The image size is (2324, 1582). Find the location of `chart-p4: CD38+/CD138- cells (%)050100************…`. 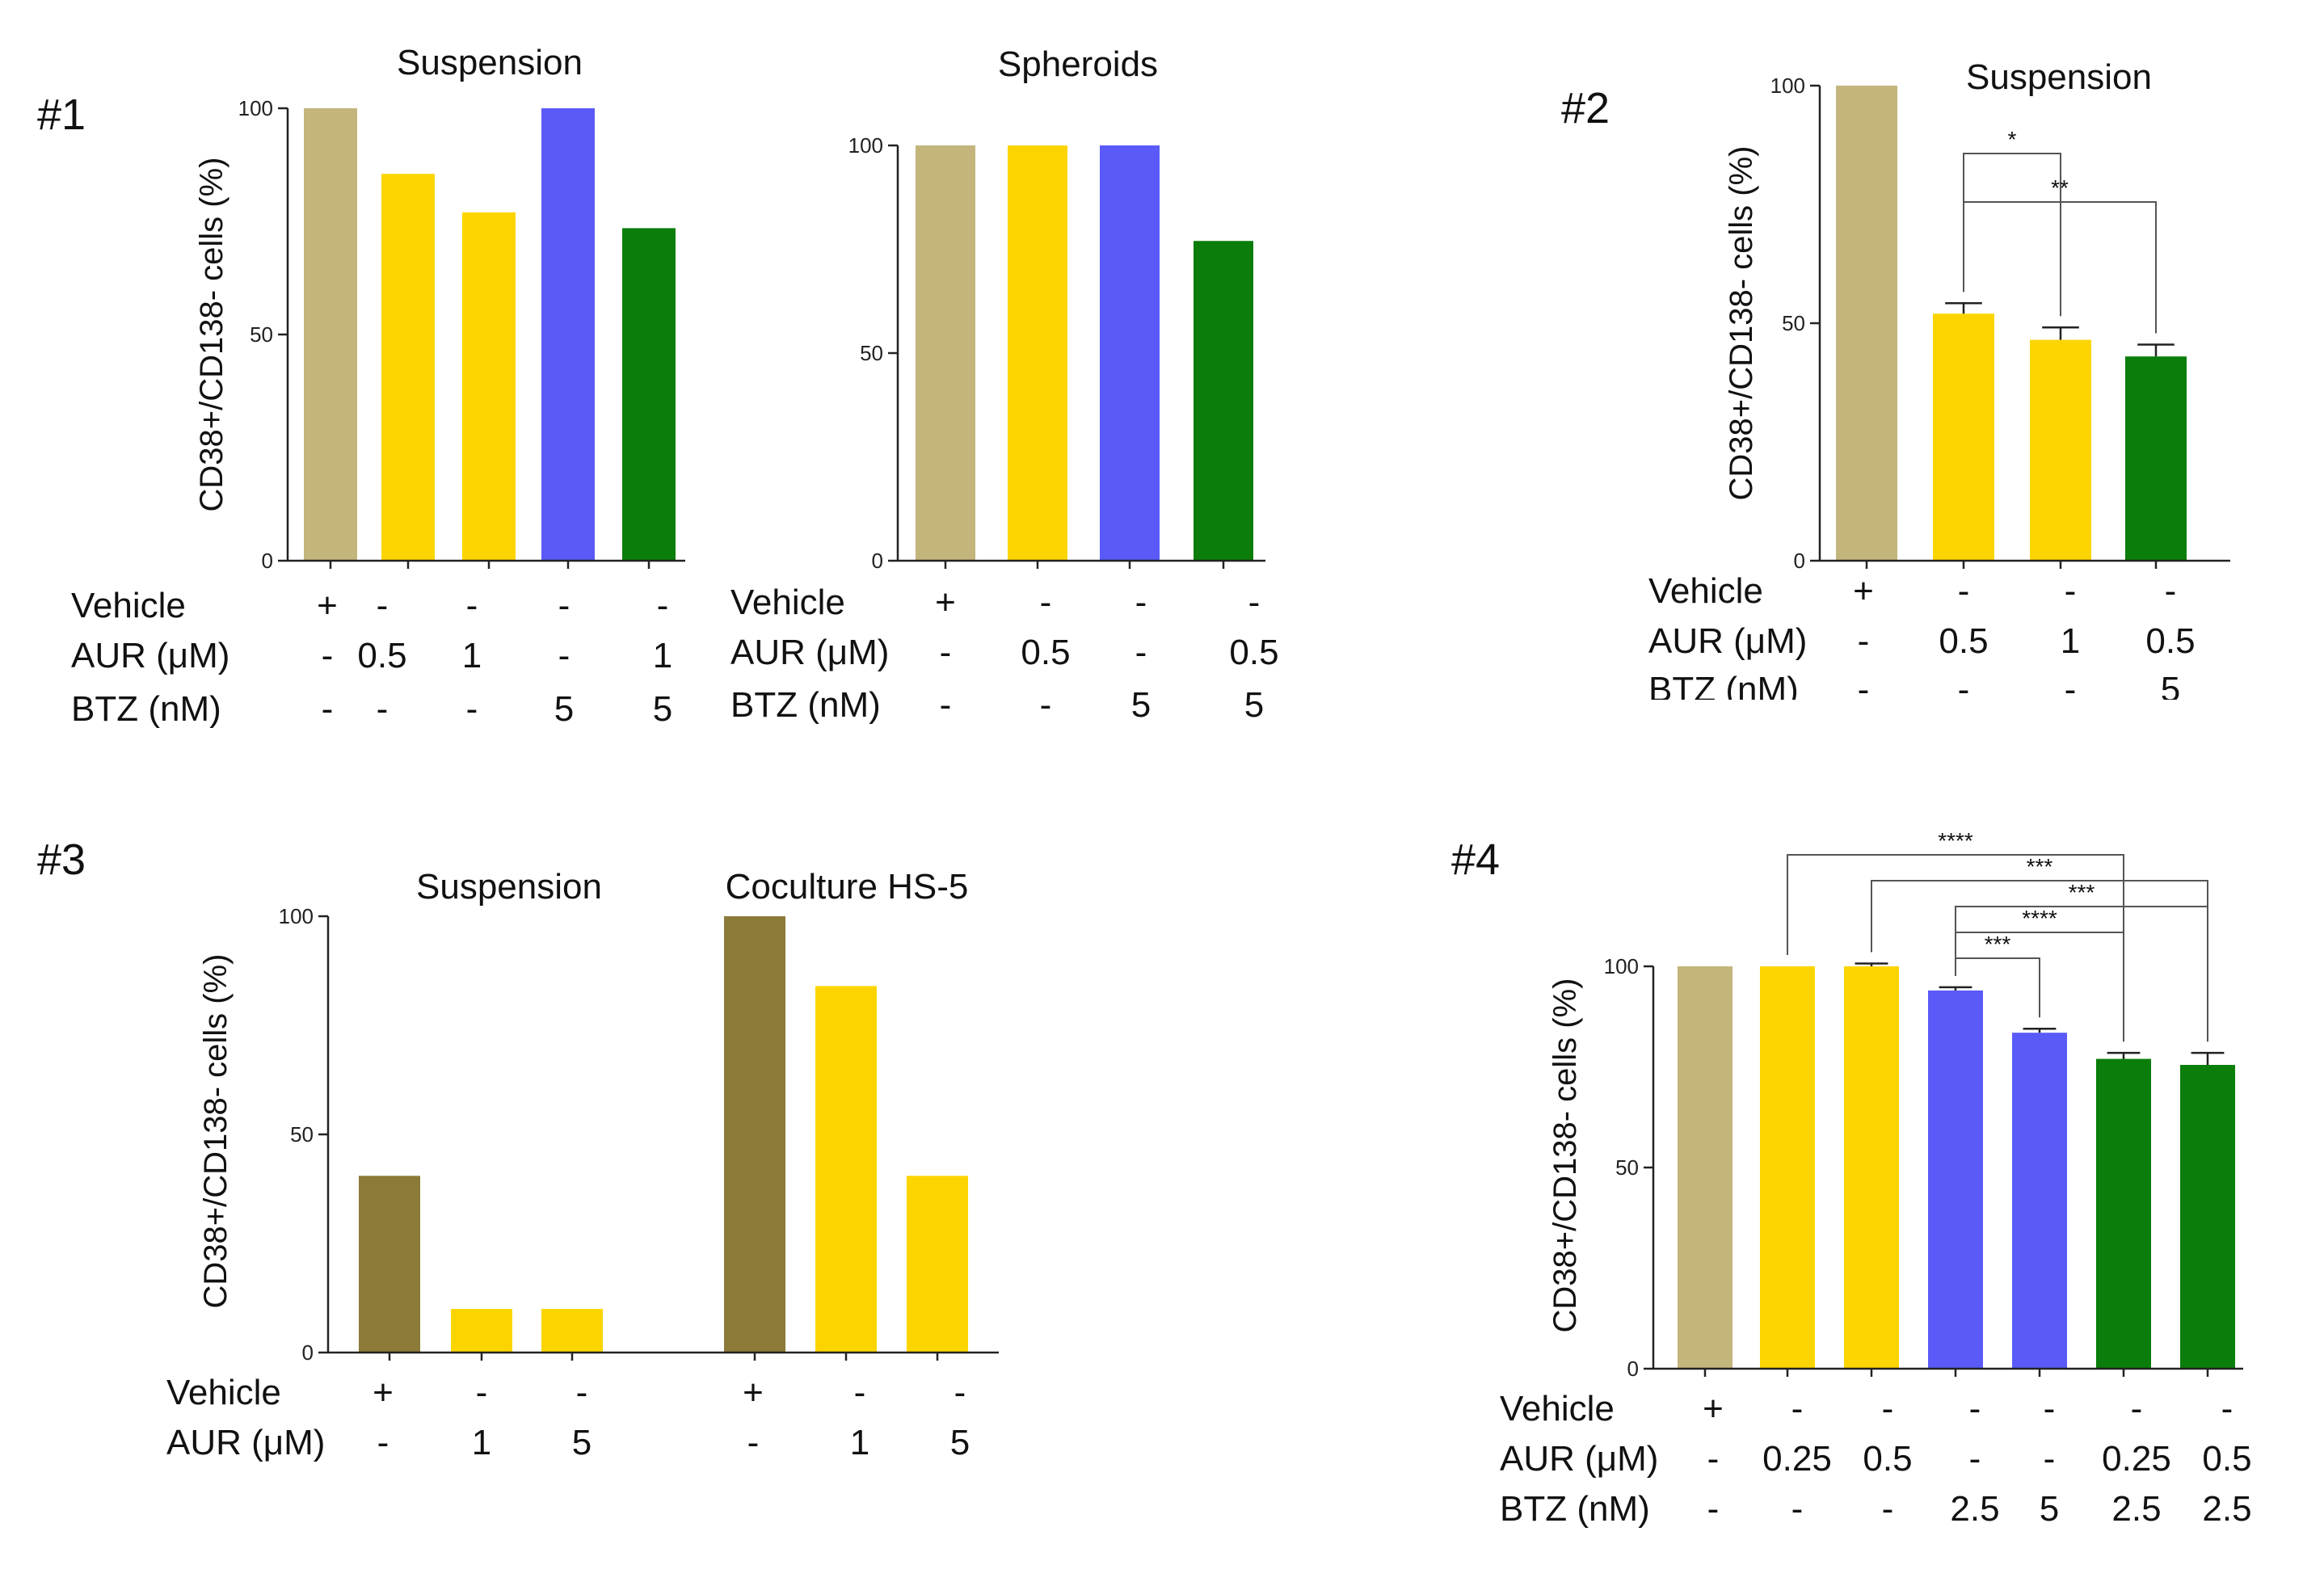

chart-p4: CD38+/CD138- cells (%)050100************… is located at coordinates (1876, 1178).